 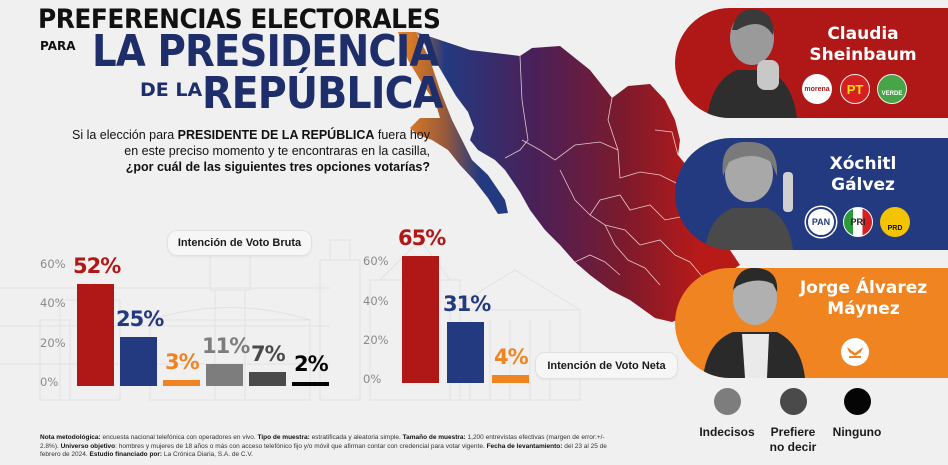 What do you see at coordinates (88, 446) in the screenshot?
I see `note-key: Universo objetivo` at bounding box center [88, 446].